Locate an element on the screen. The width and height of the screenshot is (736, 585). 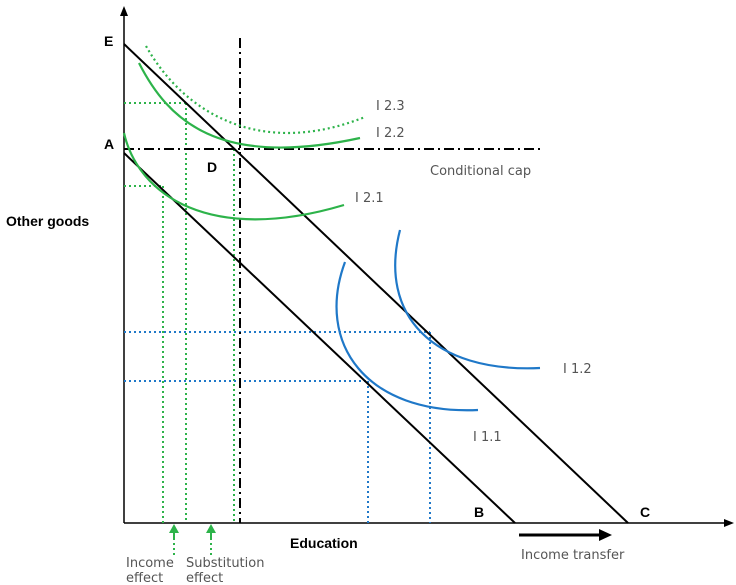
curve-label-i11: I 1.1 is located at coordinates (487, 437).